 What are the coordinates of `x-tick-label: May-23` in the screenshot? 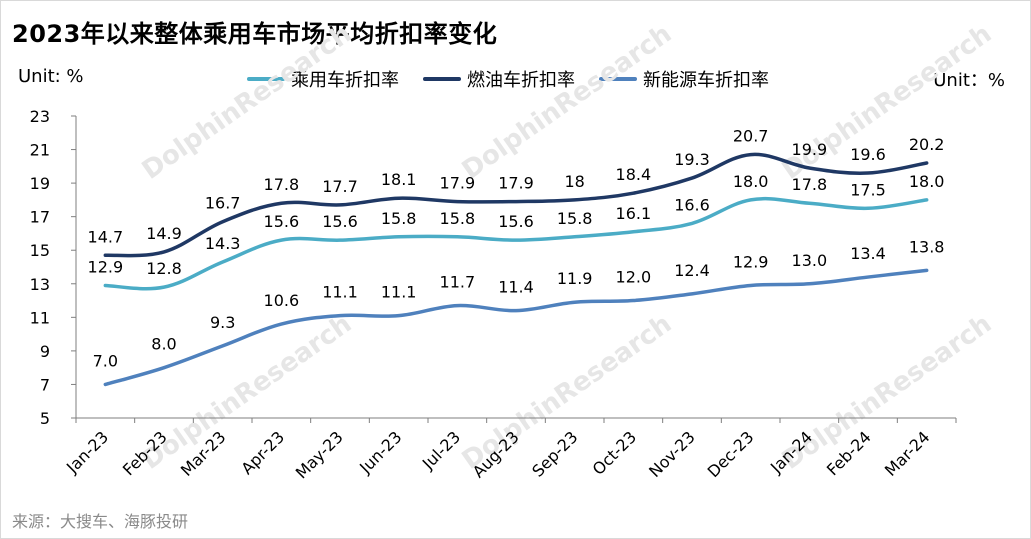 It's located at (319, 454).